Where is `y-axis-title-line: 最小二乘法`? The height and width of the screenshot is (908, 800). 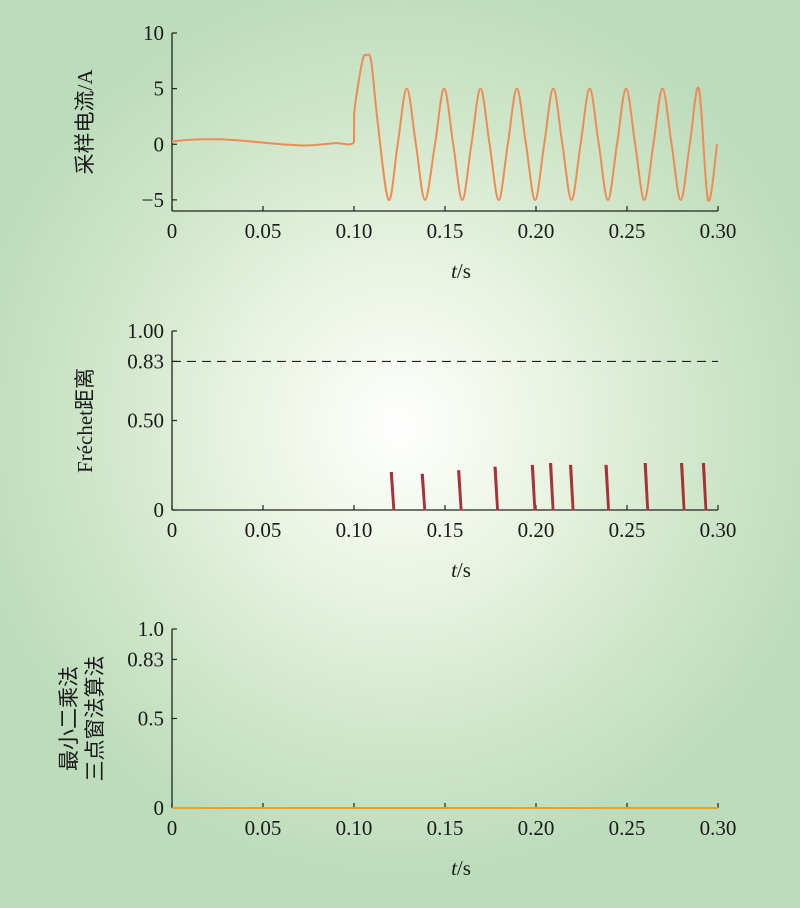 y-axis-title-line: 最小二乘法 is located at coordinates (69, 718).